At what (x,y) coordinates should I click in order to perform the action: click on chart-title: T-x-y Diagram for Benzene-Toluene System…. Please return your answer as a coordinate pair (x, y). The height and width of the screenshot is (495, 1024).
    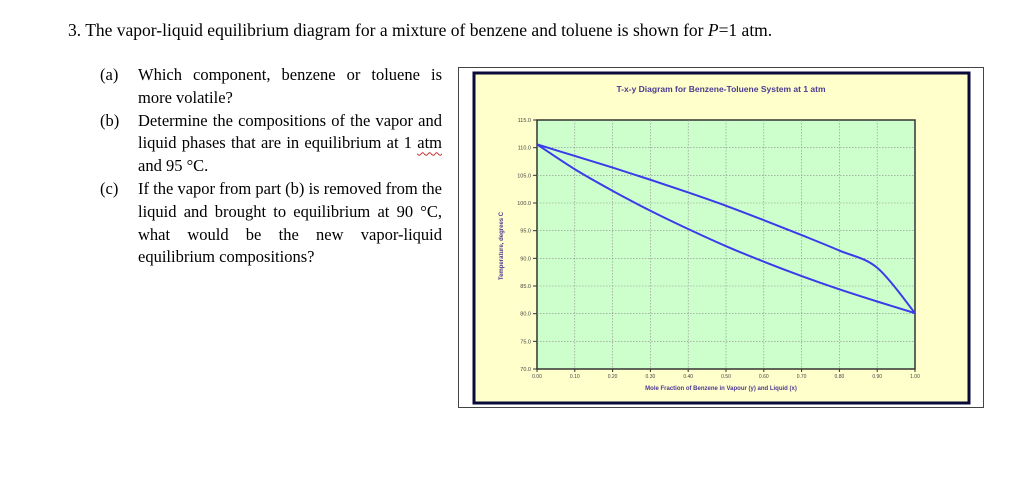
    Looking at the image, I should click on (721, 89).